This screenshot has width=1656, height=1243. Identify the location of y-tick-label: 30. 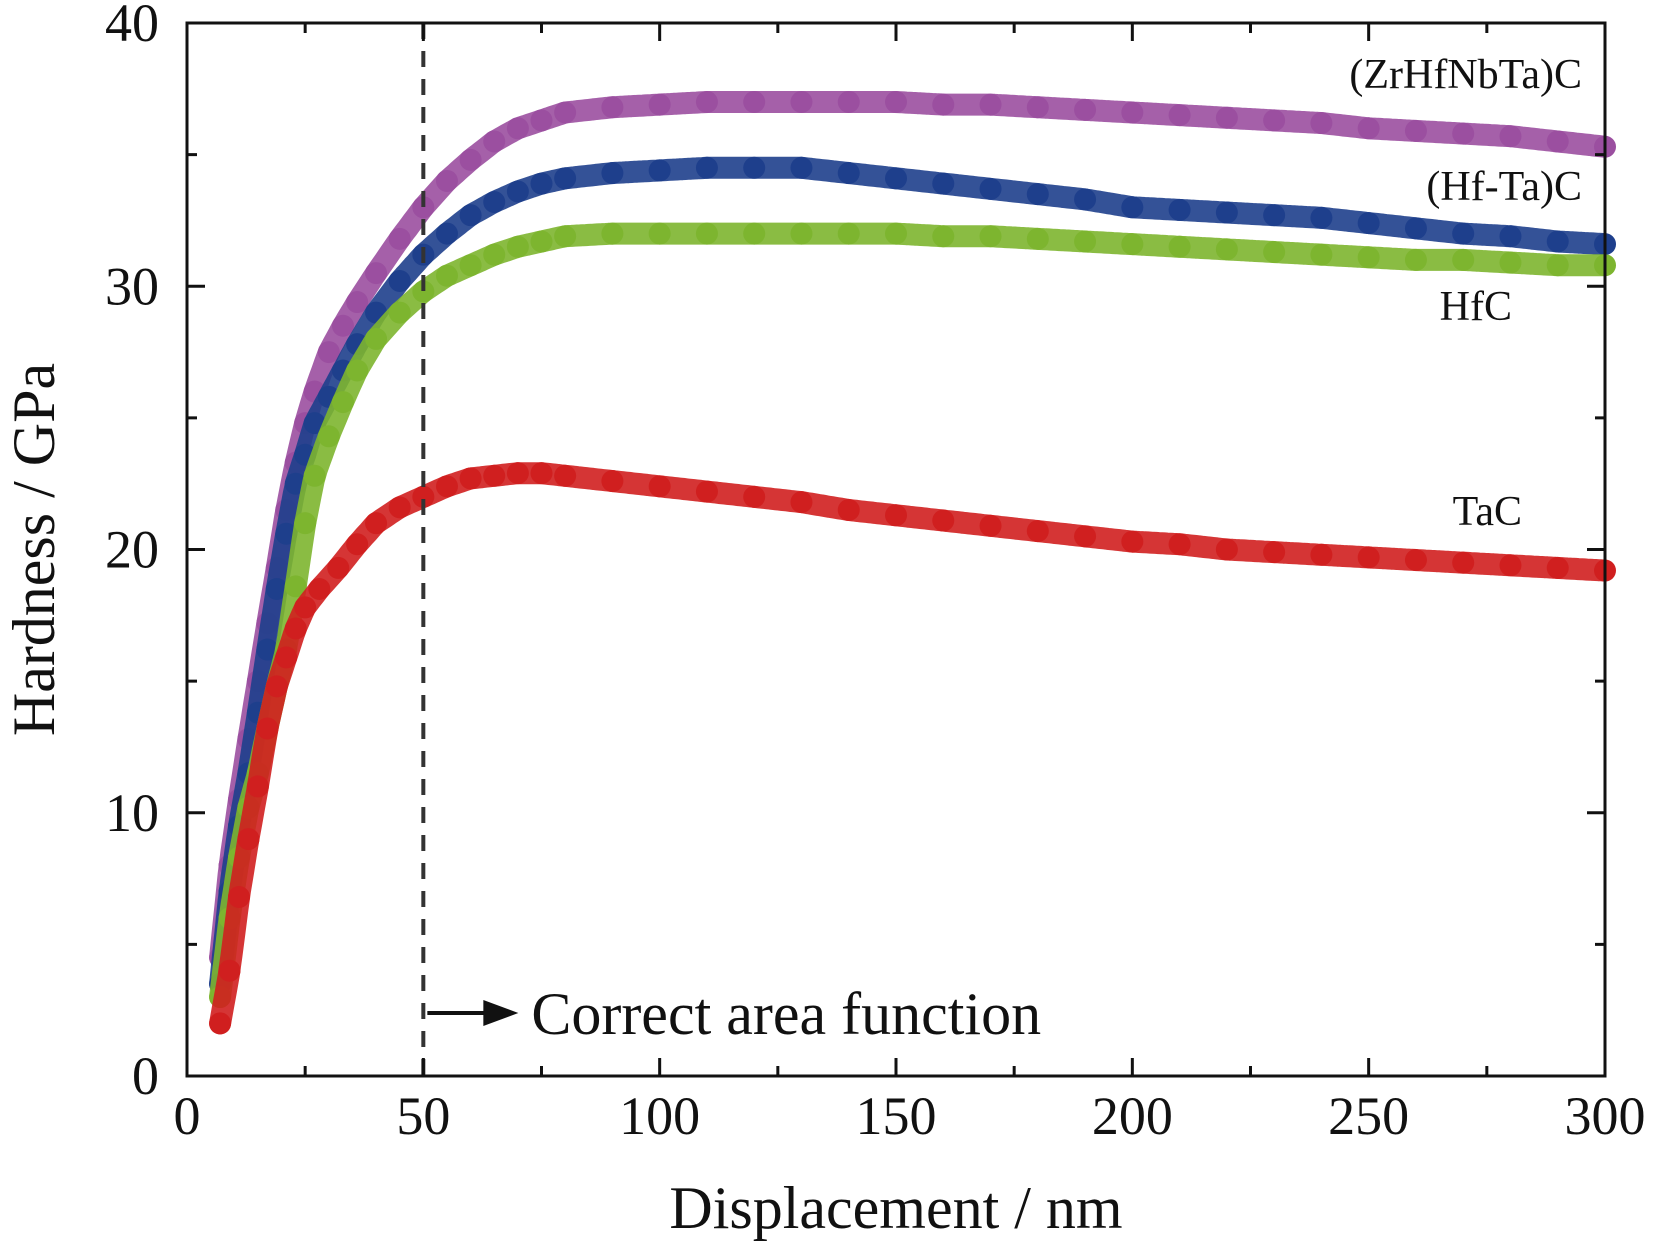
(132, 286).